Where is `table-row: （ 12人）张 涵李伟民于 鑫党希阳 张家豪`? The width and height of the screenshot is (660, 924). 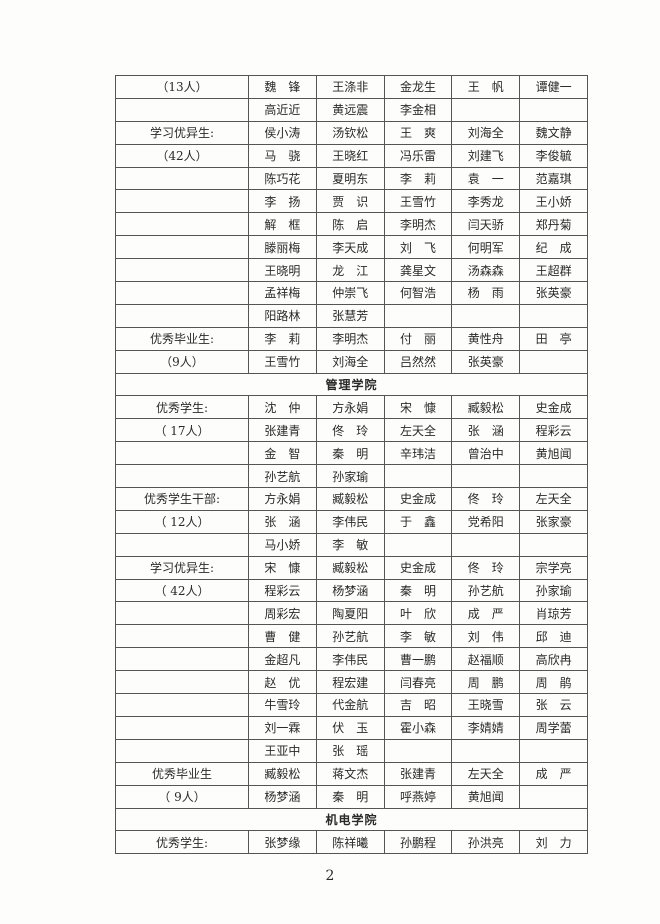 table-row: （ 12人）张 涵李伟民于 鑫党希阳 张家豪 is located at coordinates (351, 521).